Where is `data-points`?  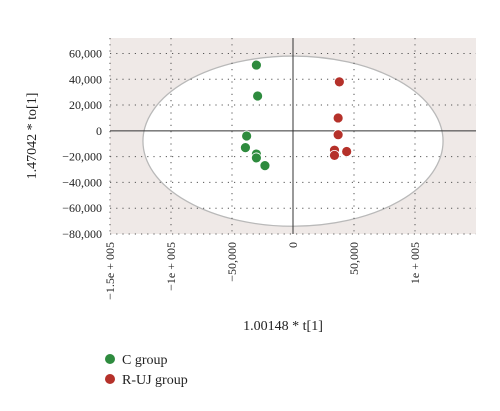
data-points is located at coordinates (296, 115).